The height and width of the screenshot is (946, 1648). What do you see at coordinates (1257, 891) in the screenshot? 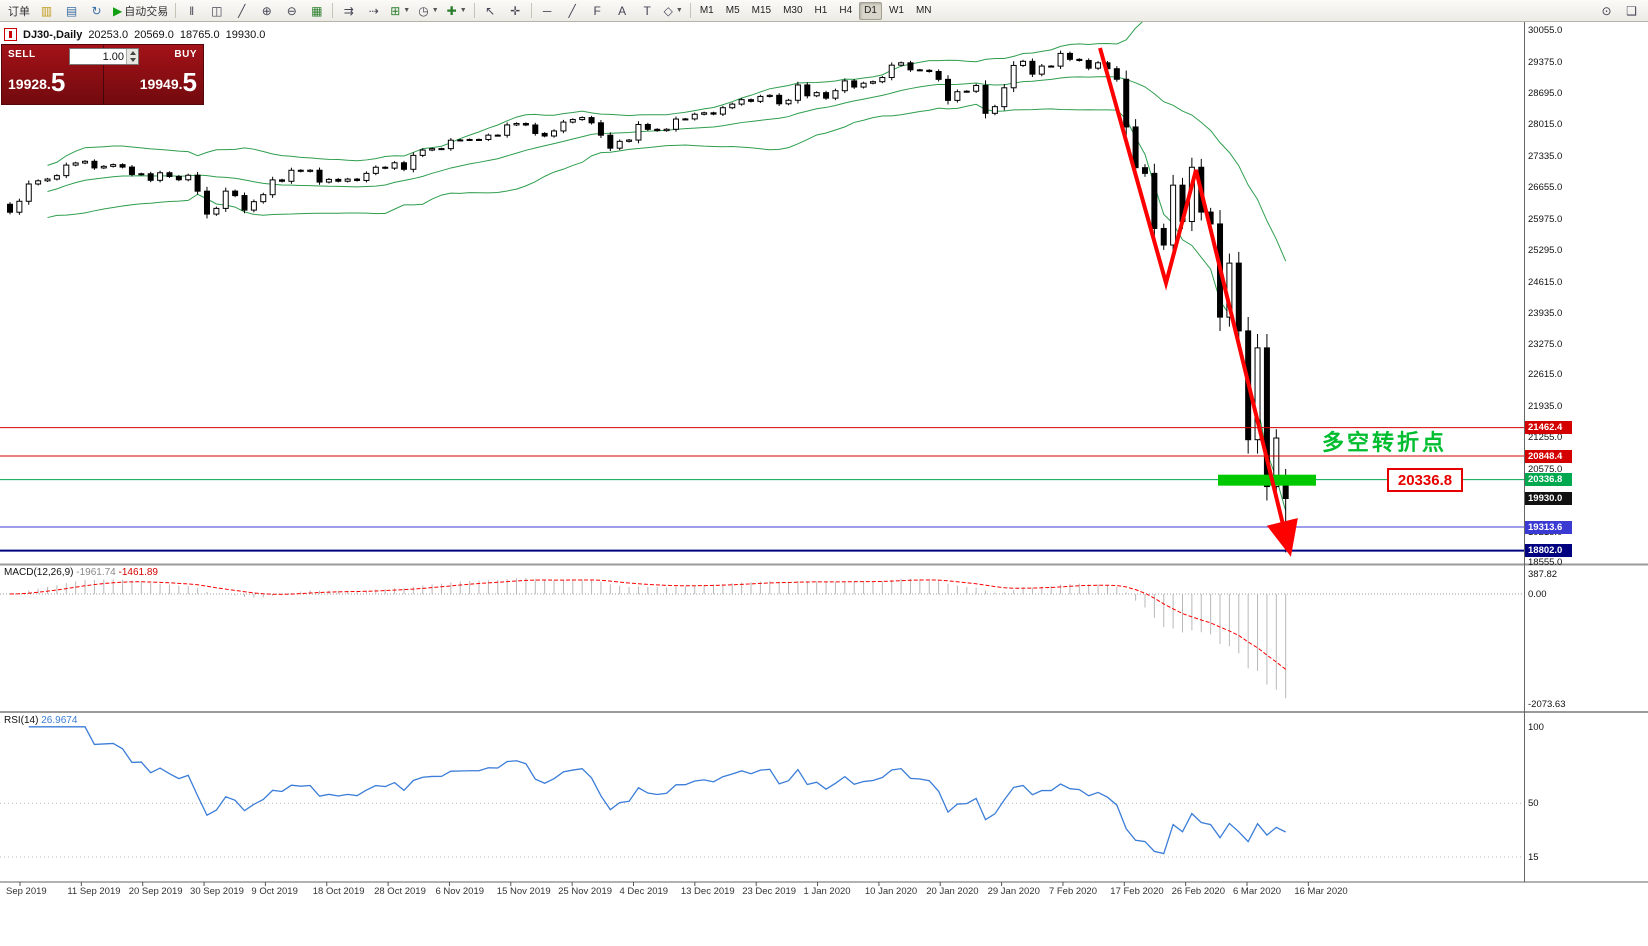
I see `date-label: 6 Mar 2020` at bounding box center [1257, 891].